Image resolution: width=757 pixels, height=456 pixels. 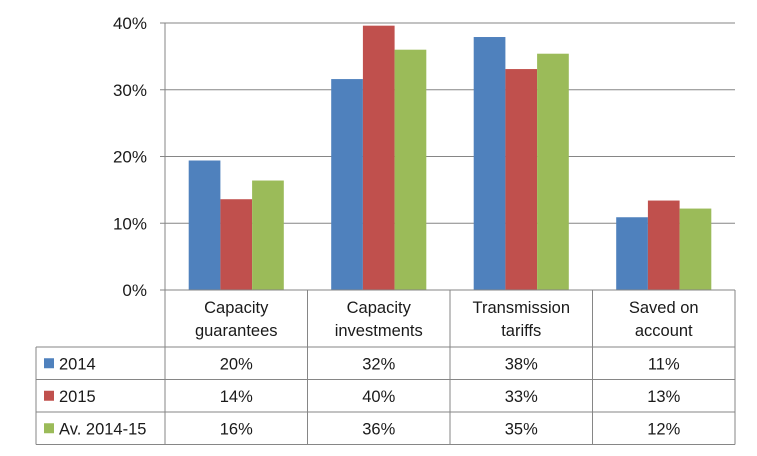 What do you see at coordinates (521, 364) in the screenshot?
I see `data-label: 38%` at bounding box center [521, 364].